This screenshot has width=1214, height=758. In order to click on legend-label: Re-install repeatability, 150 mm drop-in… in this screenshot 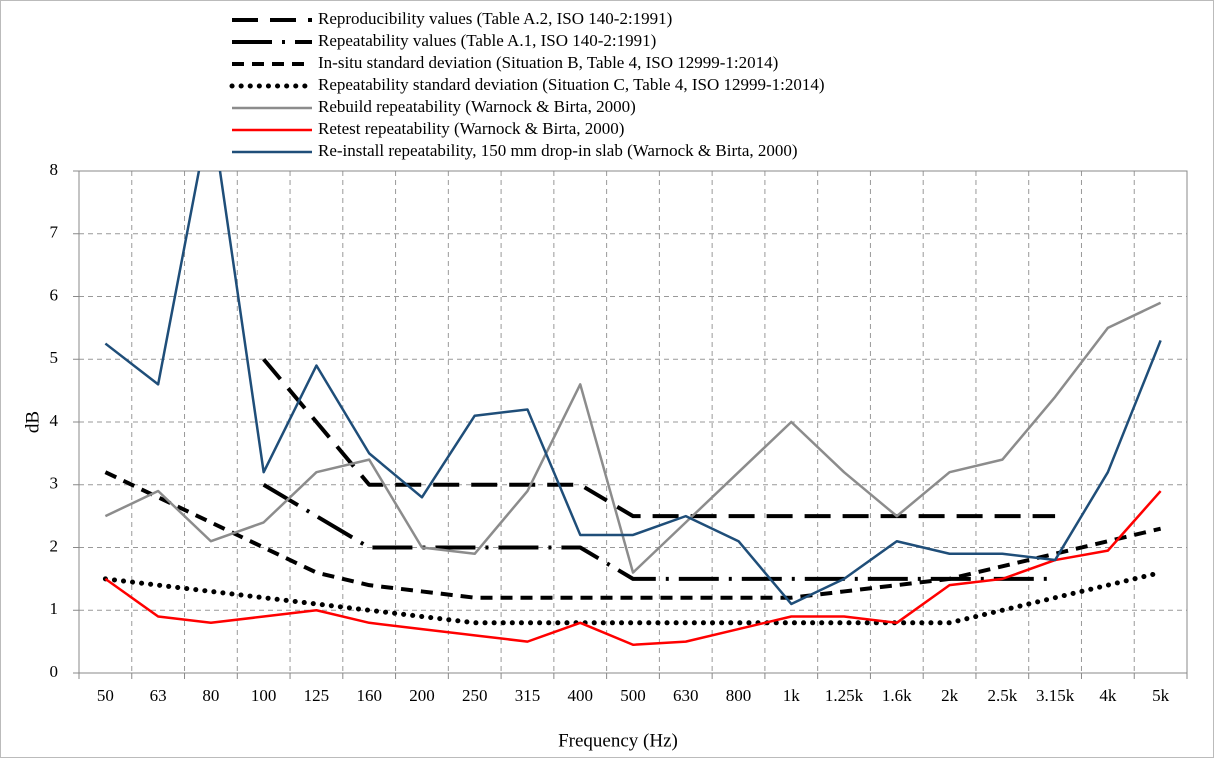, I will do `click(558, 150)`.